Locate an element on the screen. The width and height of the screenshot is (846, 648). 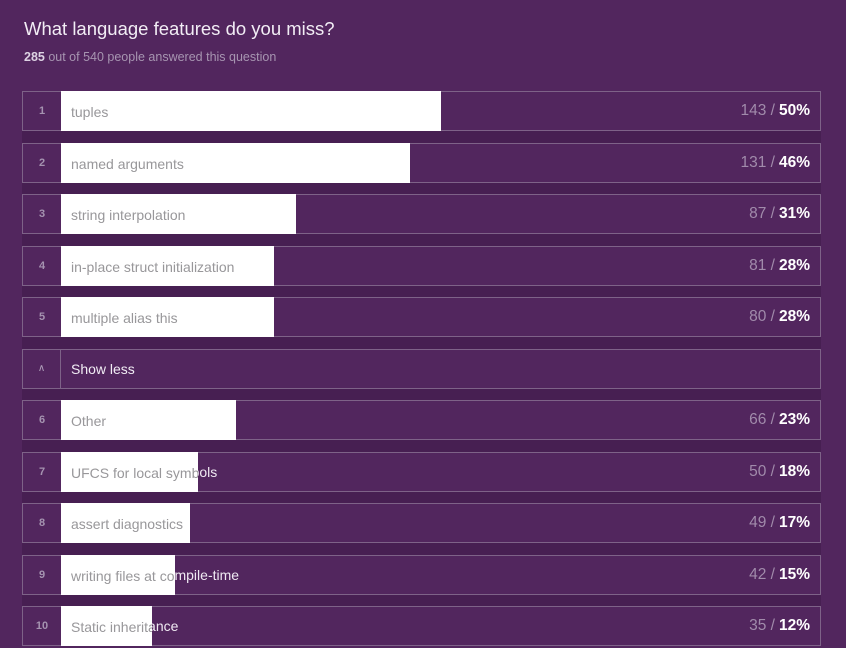
vote-percentage: 15% is located at coordinates (794, 574).